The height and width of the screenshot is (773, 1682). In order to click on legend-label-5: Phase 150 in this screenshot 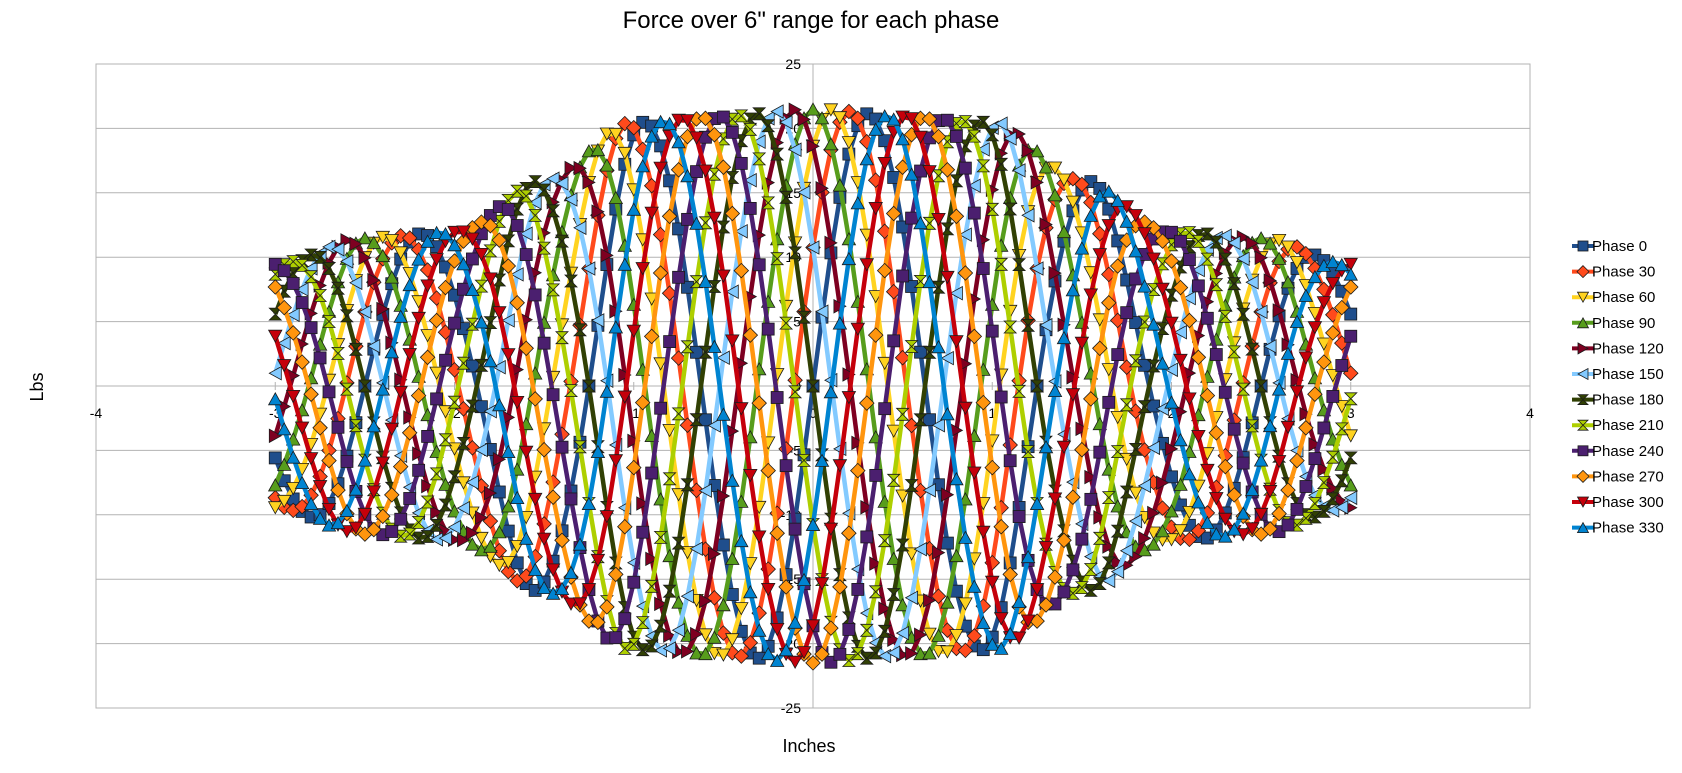, I will do `click(1628, 374)`.